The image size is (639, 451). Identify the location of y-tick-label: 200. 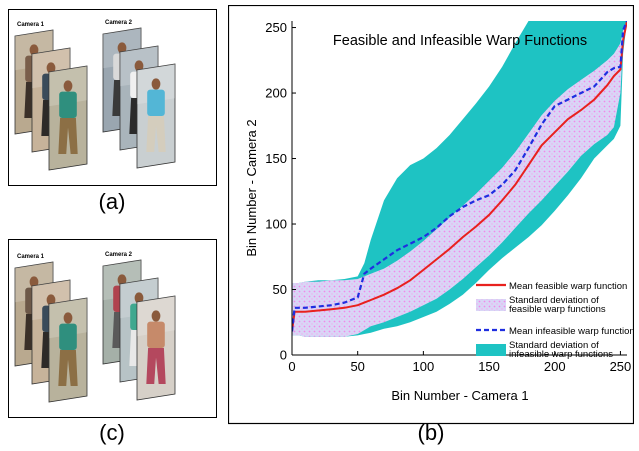
(276, 93).